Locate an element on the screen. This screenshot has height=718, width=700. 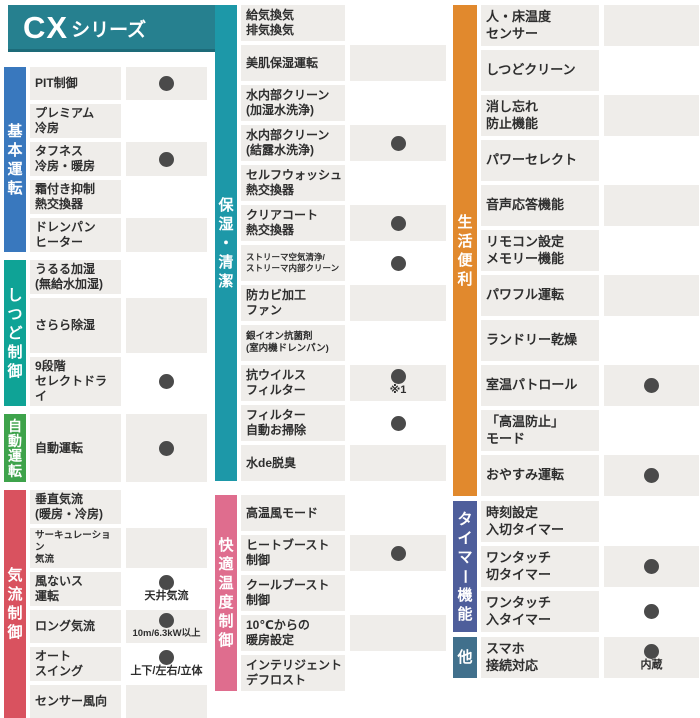
feature-row: セルフウォッシュ 熱交換器 is located at coordinates (343, 183).